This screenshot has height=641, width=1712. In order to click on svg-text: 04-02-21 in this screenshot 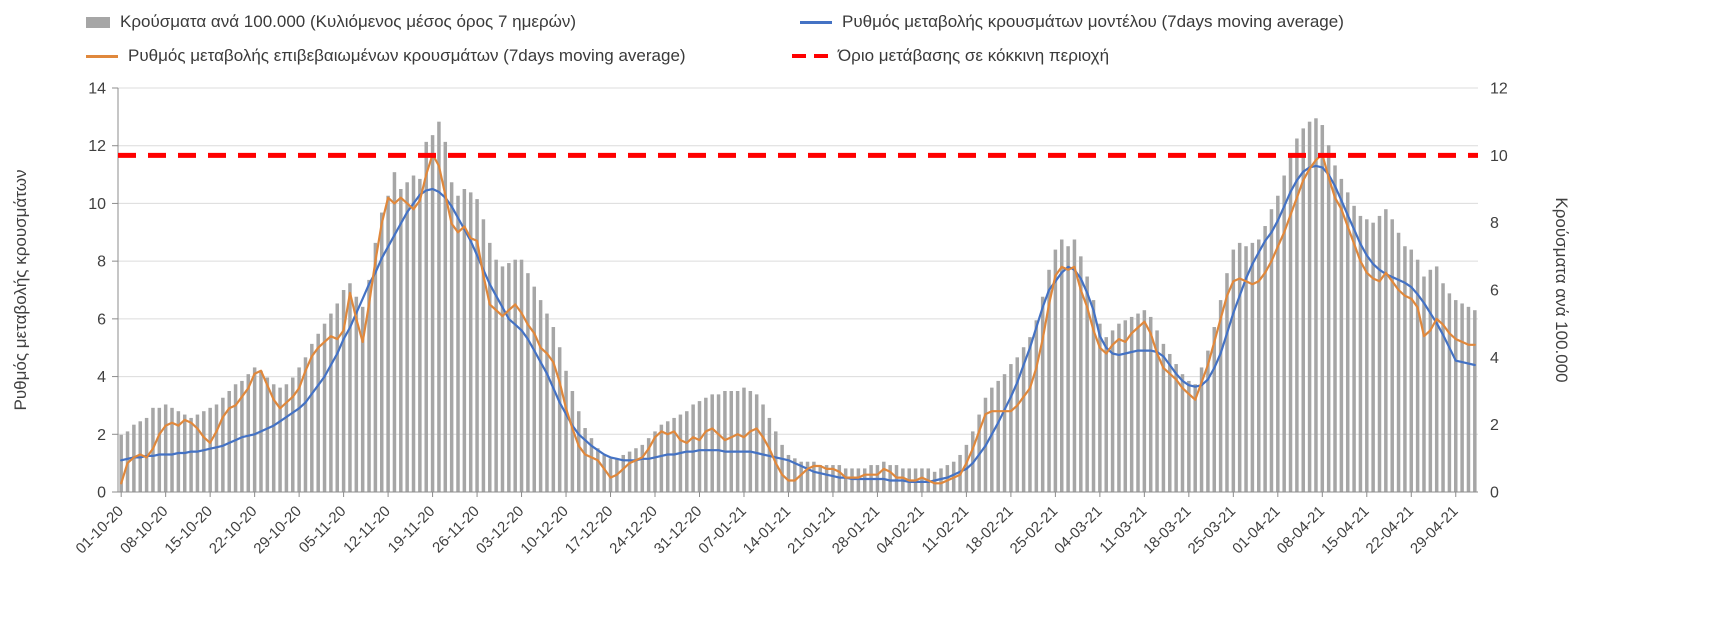, I will do `click(900, 530)`.